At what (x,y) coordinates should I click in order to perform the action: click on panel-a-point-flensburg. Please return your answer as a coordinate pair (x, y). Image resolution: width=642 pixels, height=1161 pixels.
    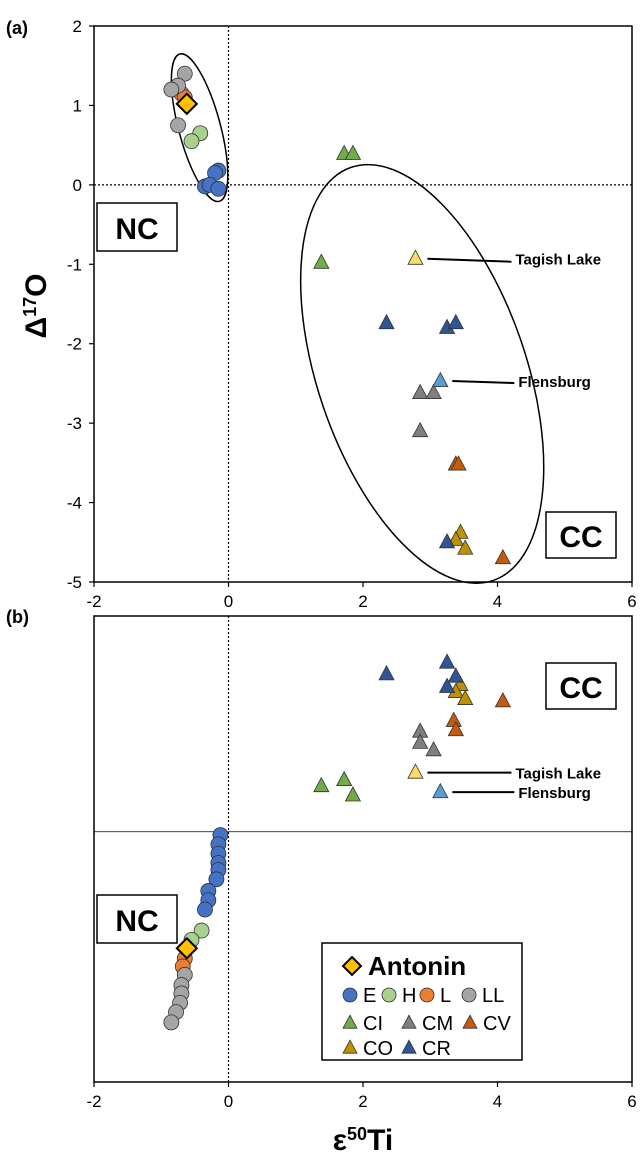
    Looking at the image, I should click on (440, 379).